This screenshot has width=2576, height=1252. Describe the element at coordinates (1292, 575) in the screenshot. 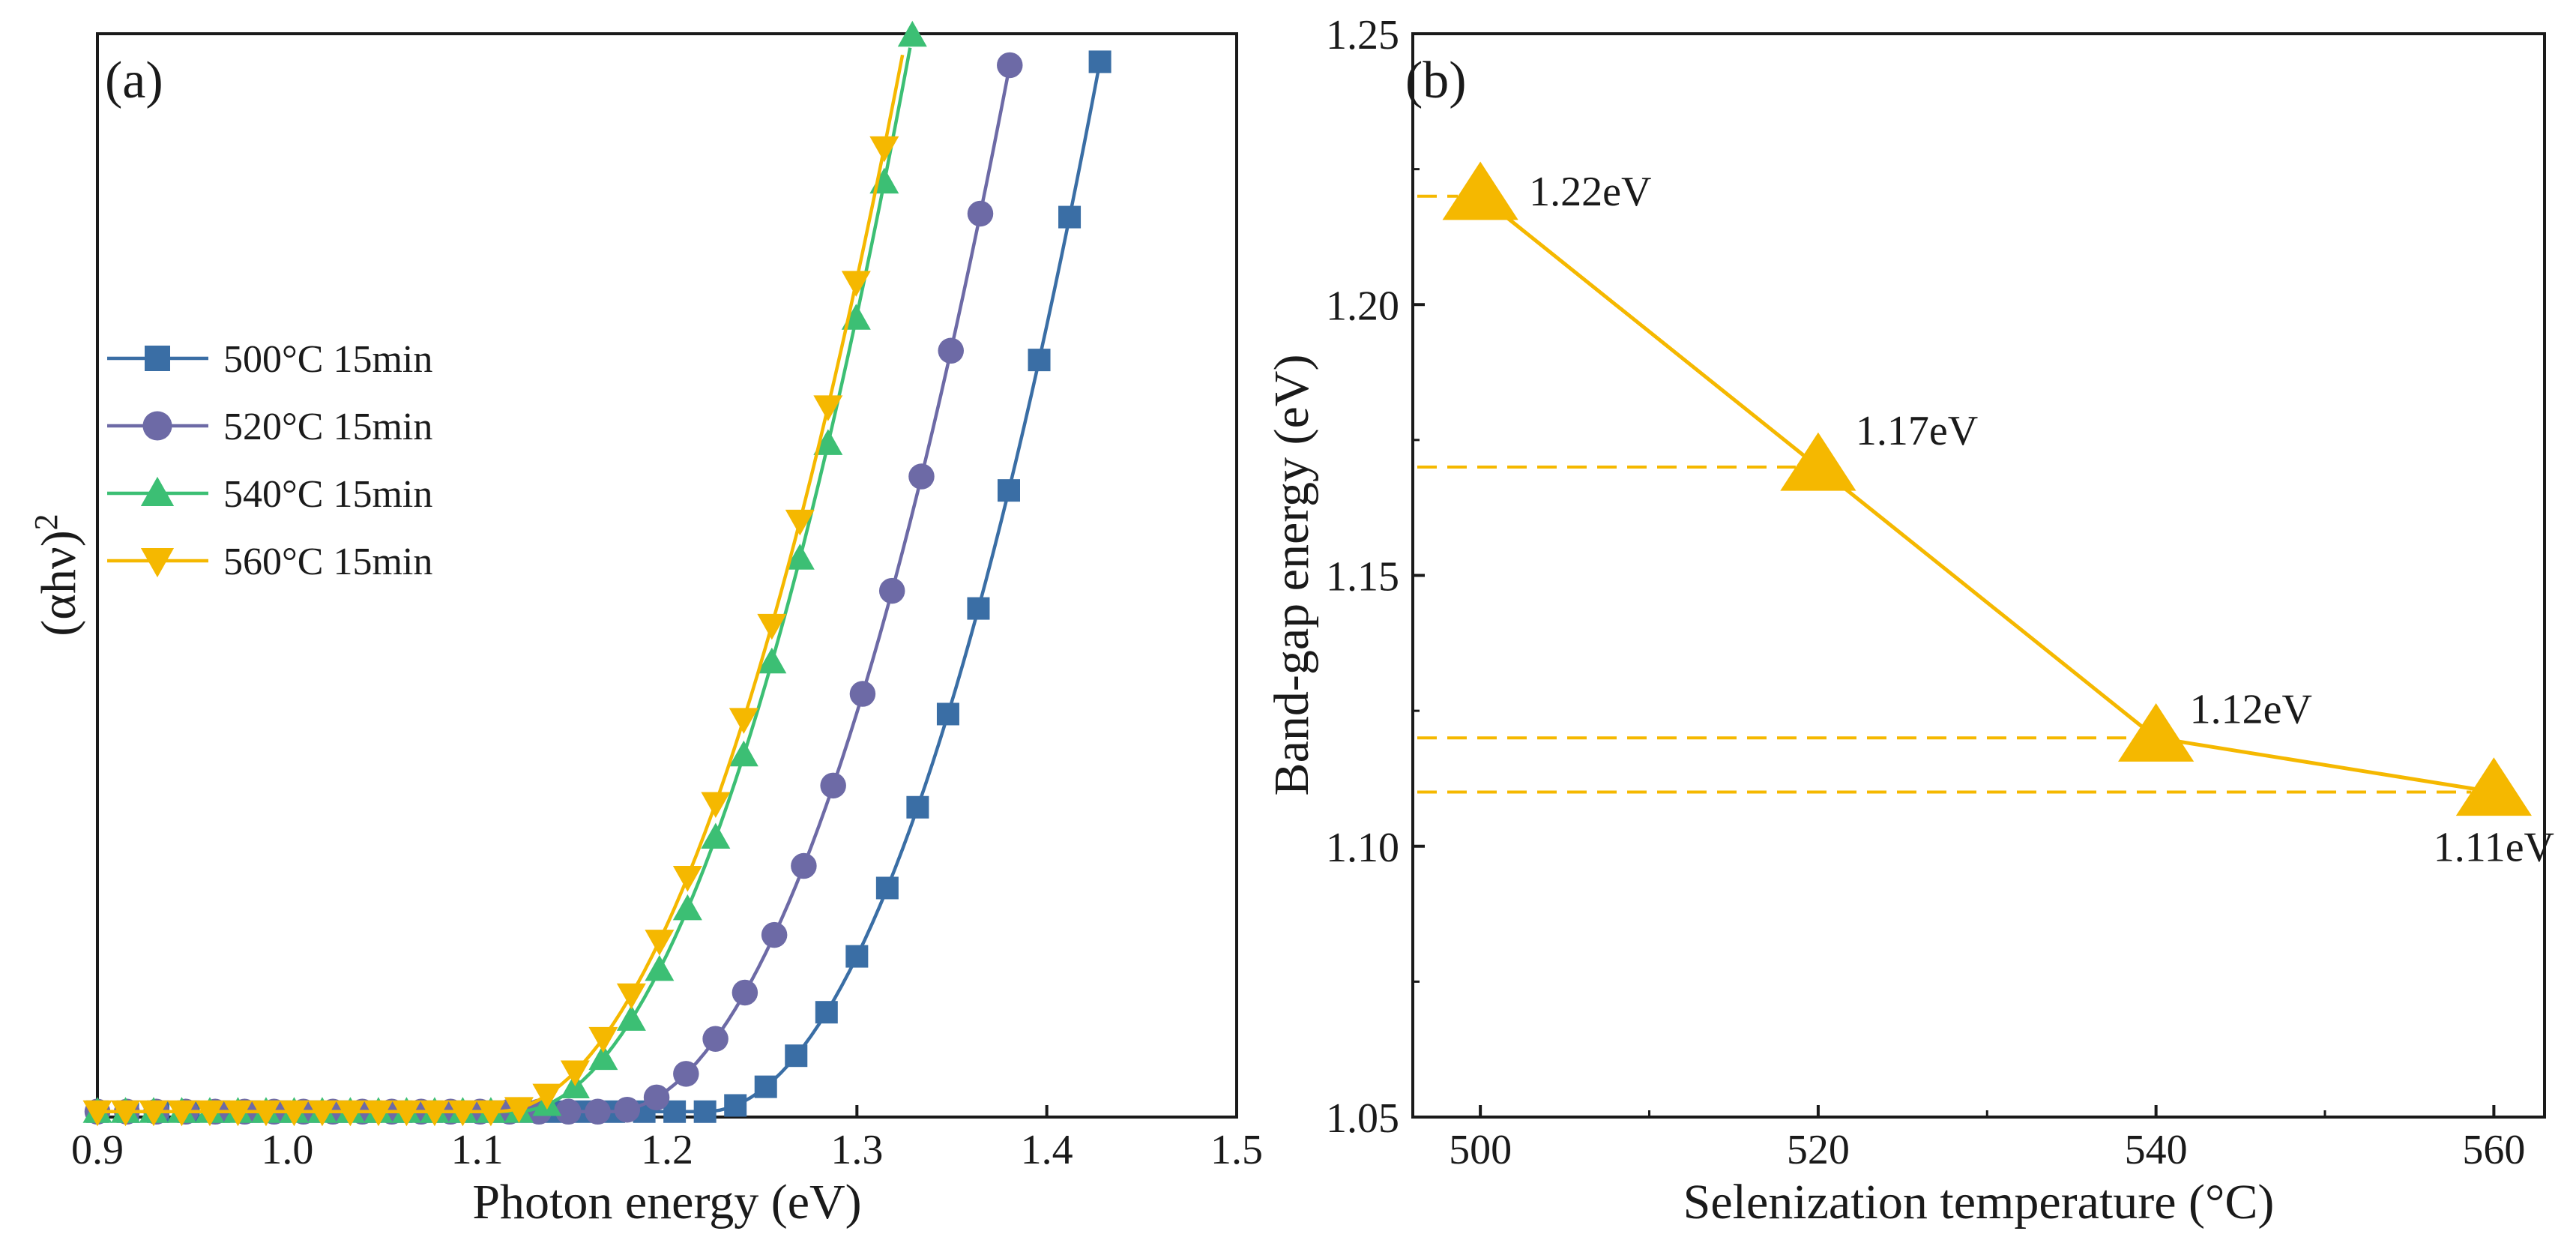

I see `panel-b-ylabel: Band-gap energy (eV)` at that location.